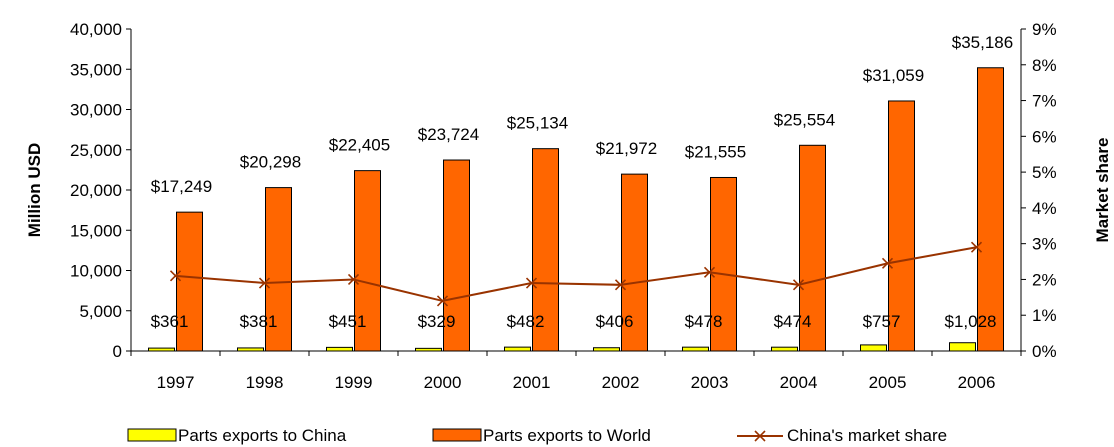 This screenshot has width=1114, height=447. I want to click on world-value-label: $35,186, so click(982, 42).